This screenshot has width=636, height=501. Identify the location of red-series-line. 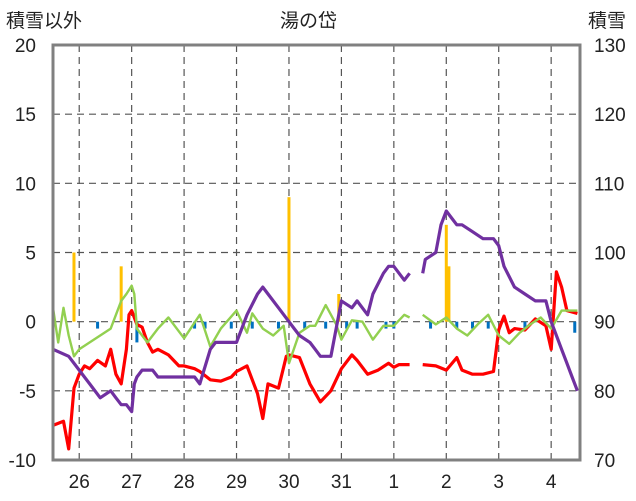
(500, 323).